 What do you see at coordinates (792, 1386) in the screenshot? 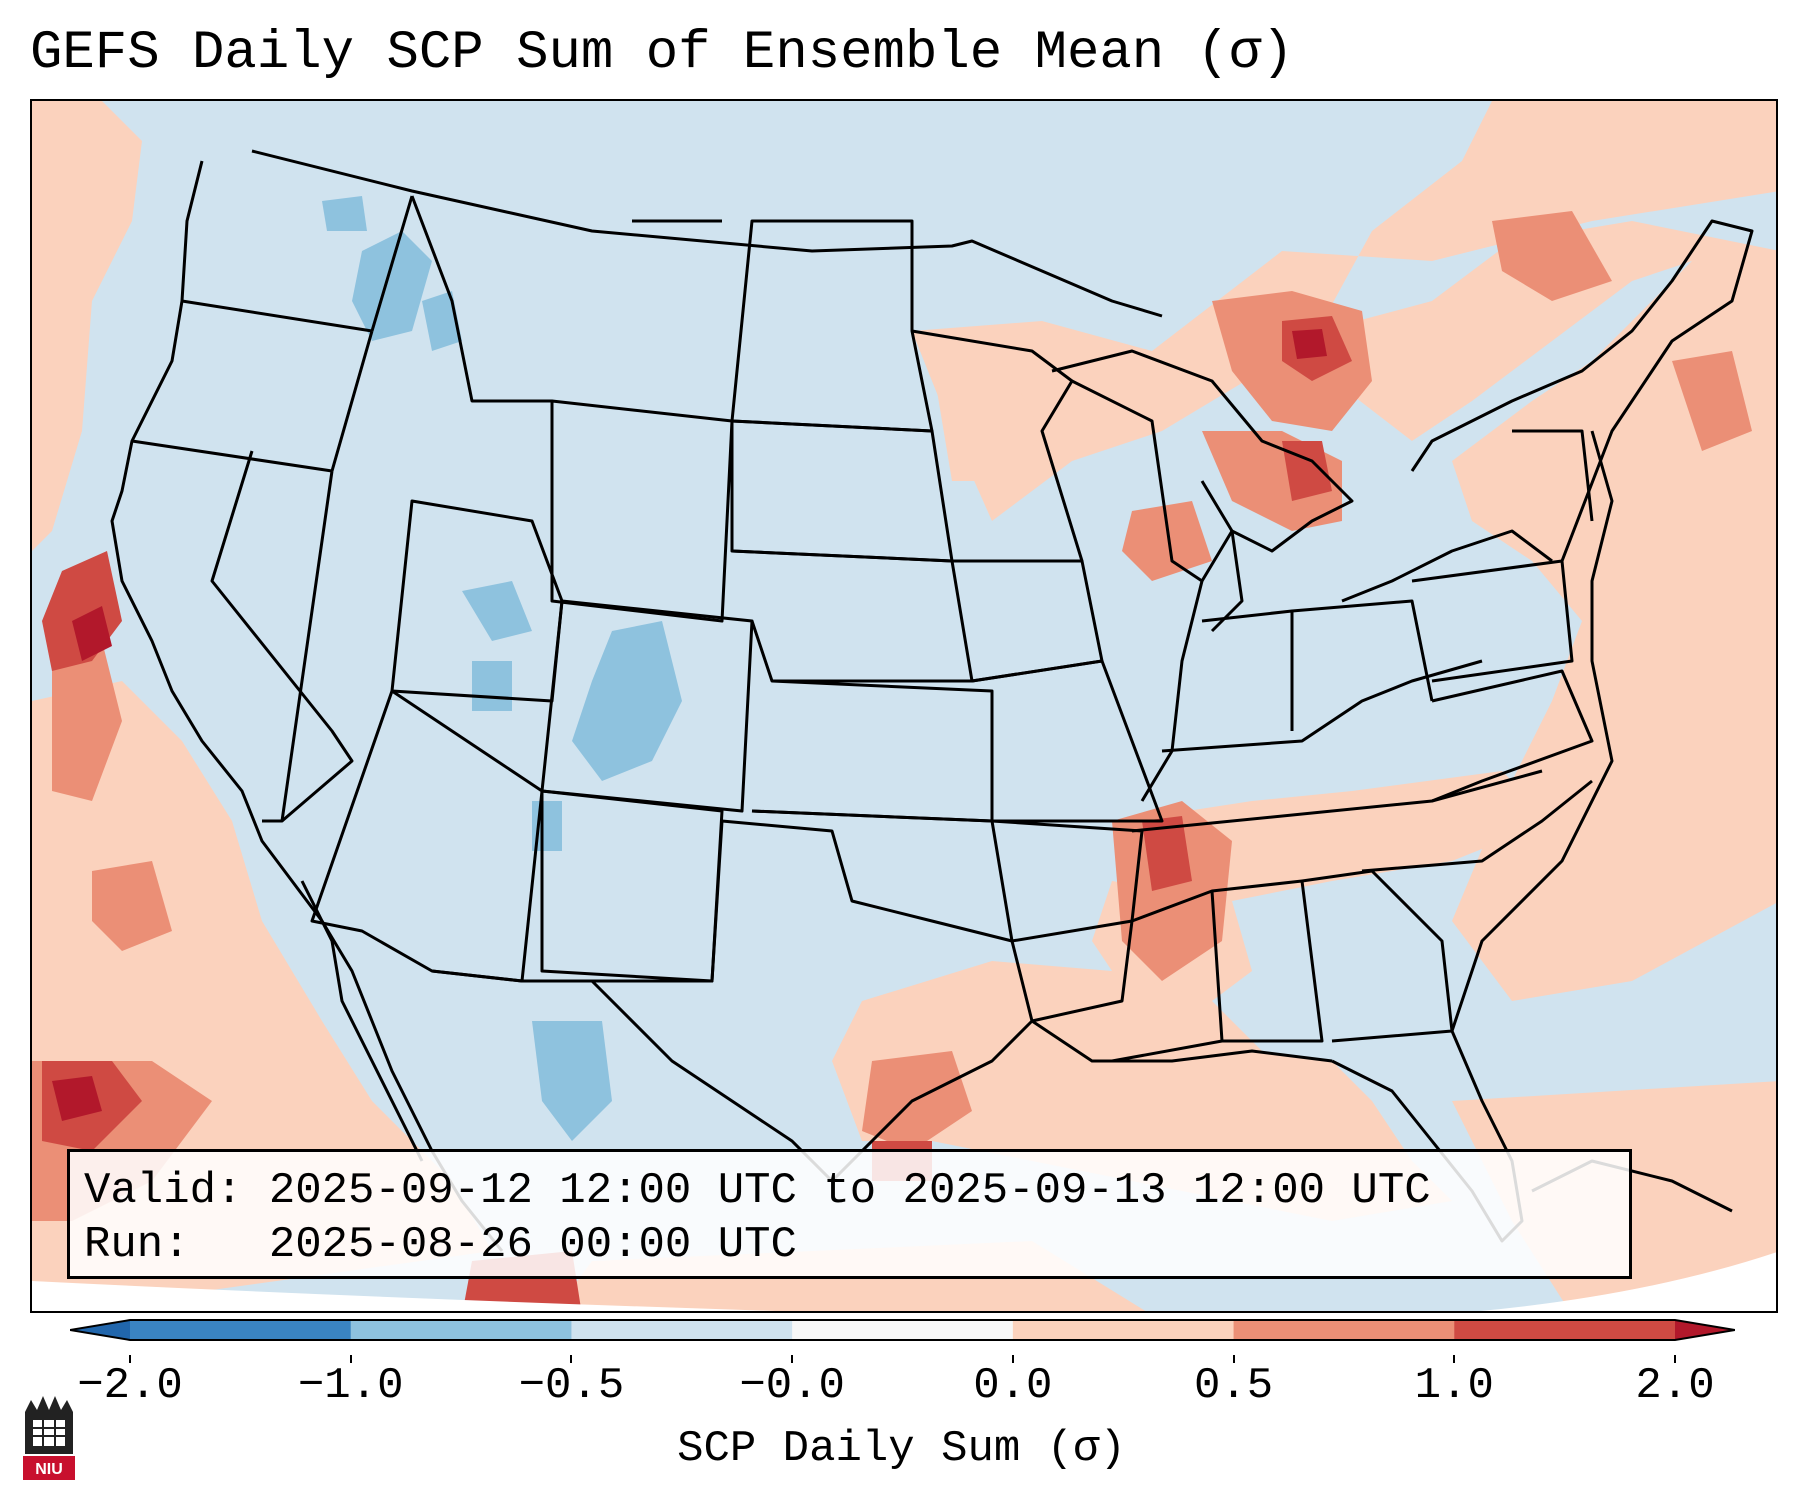
I see `colorbar-tick-label: −0.0` at bounding box center [792, 1386].